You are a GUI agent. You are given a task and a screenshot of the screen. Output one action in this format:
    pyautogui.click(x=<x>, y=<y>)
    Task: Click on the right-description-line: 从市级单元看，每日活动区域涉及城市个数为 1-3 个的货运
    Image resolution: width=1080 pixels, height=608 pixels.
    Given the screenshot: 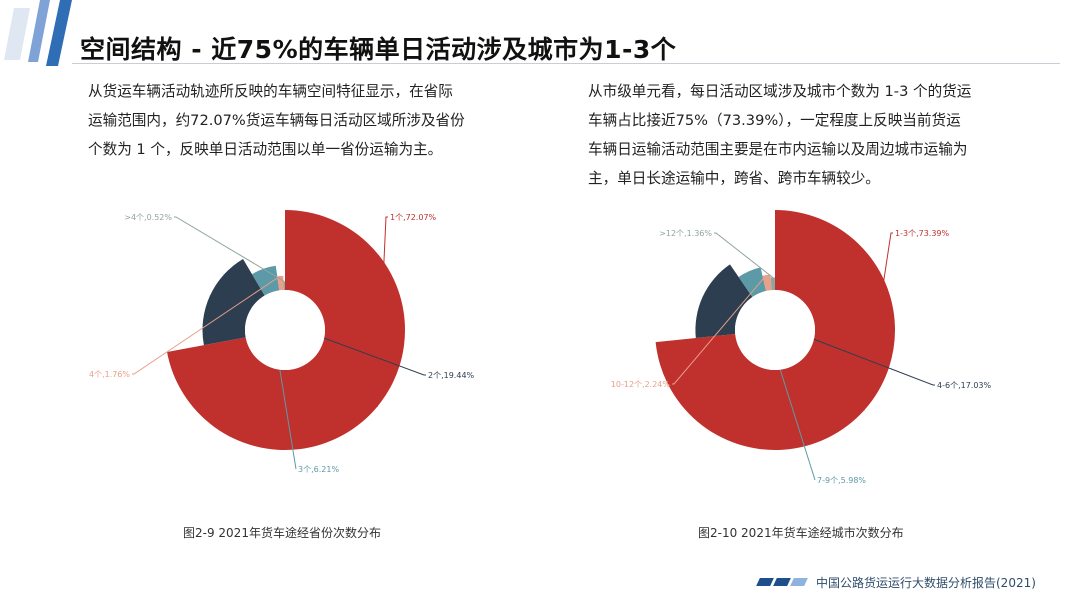 What is the action you would take?
    pyautogui.click(x=780, y=91)
    